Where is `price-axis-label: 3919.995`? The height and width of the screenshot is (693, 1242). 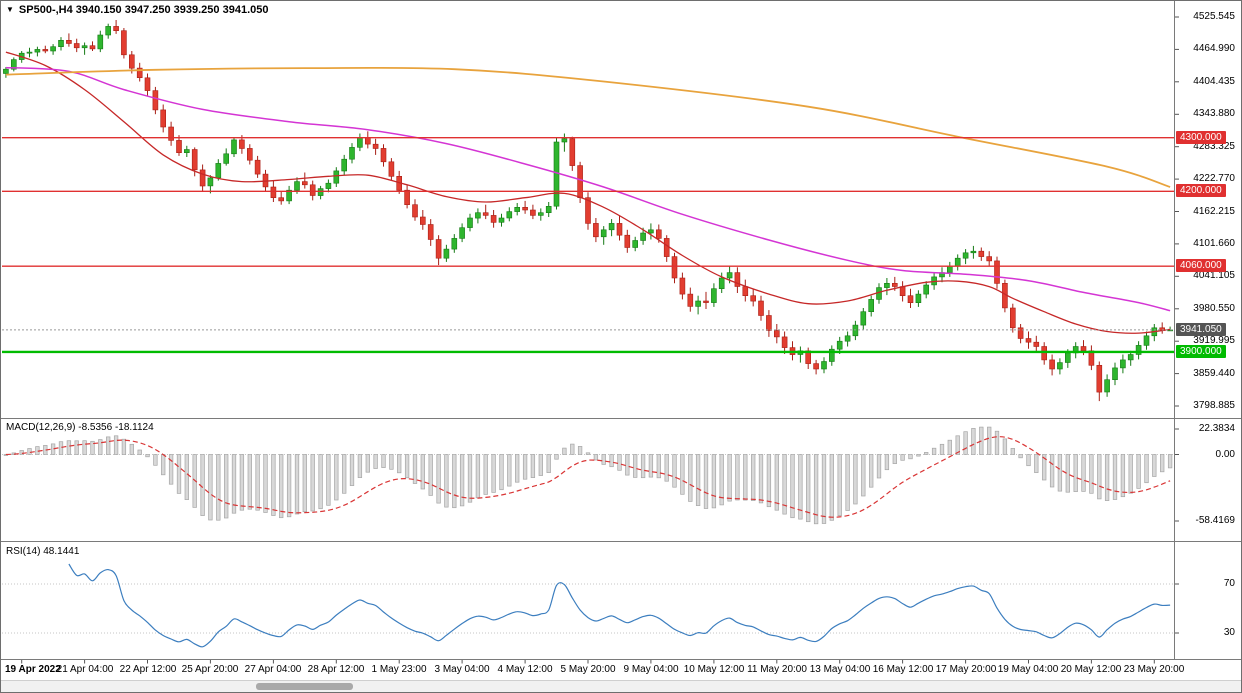 price-axis-label: 3919.995 is located at coordinates (1214, 341).